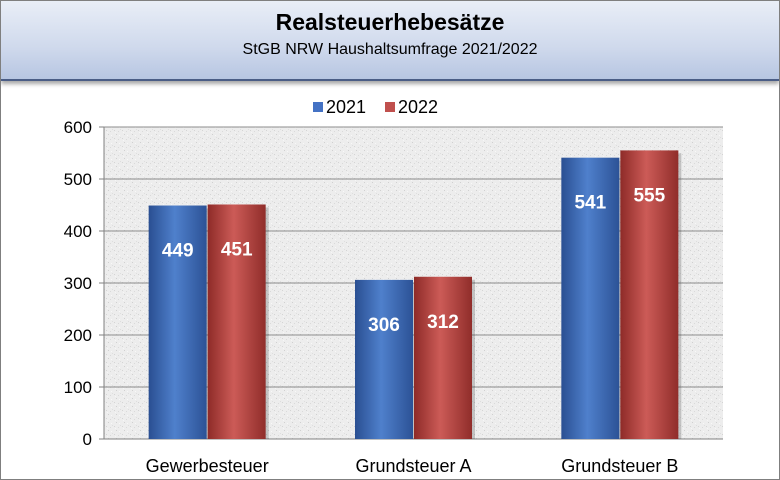 This screenshot has width=780, height=480. What do you see at coordinates (375, 107) in the screenshot?
I see `legend: 2021 2022` at bounding box center [375, 107].